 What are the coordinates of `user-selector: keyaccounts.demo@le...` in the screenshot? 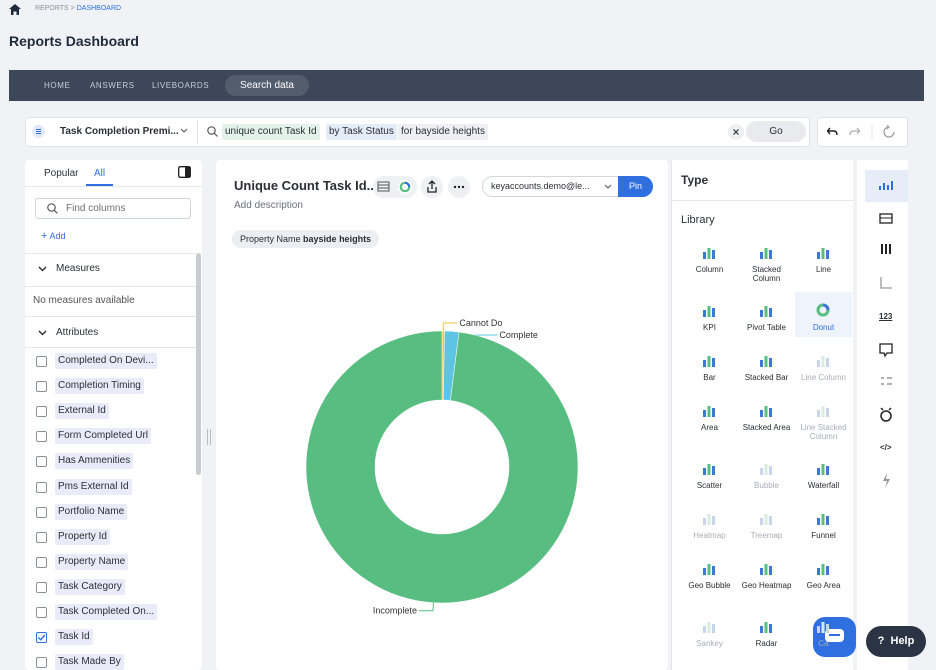 It's located at (552, 186).